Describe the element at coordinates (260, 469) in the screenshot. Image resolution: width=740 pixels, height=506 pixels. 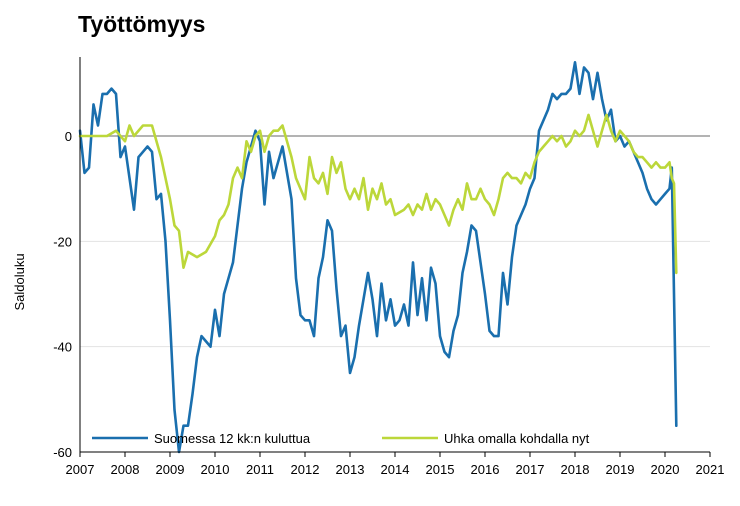
I see `x-tick-label: 2011` at that location.